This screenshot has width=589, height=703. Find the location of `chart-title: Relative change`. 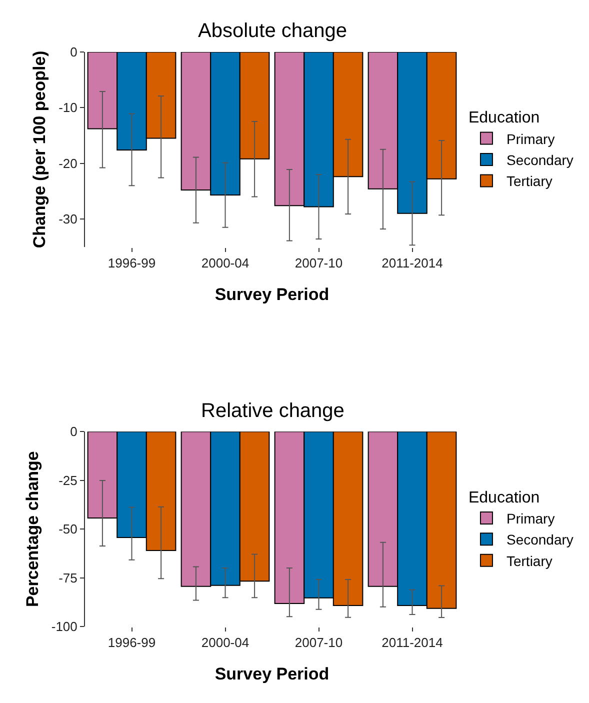

chart-title: Relative change is located at coordinates (272, 411).